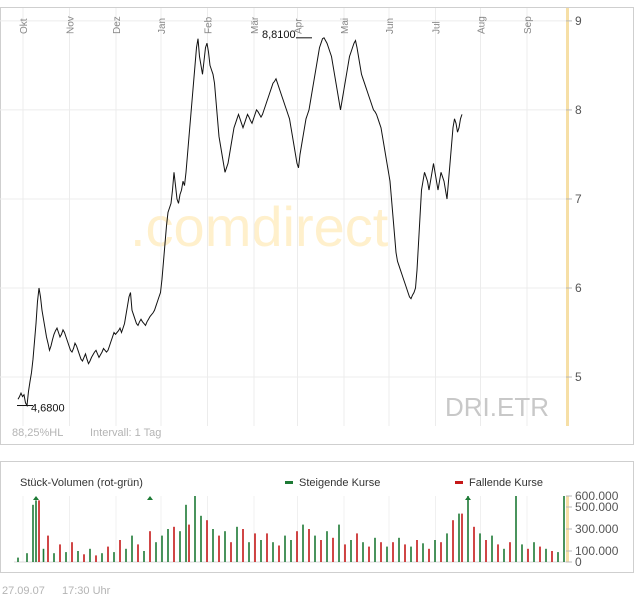 Image resolution: width=634 pixels, height=597 pixels. What do you see at coordinates (597, 551) in the screenshot?
I see `volume-tick-label: 100.000` at bounding box center [597, 551].